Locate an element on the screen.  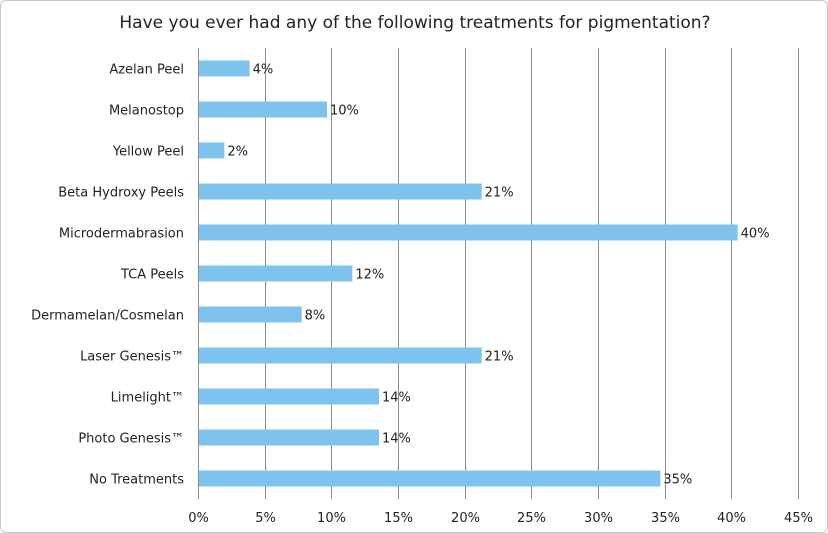
category-label: Photo Genesis™ is located at coordinates (131, 439).